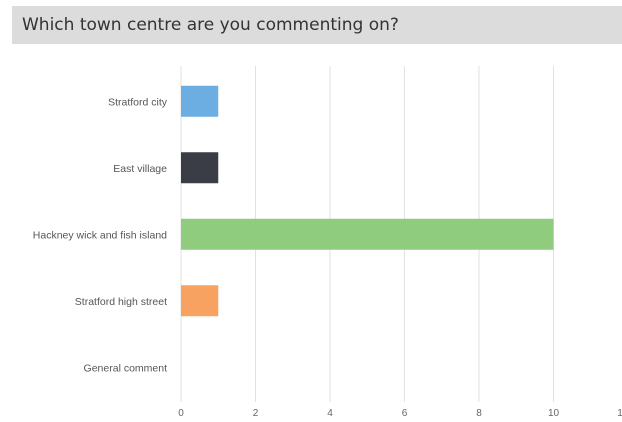  Describe the element at coordinates (140, 169) in the screenshot. I see `category-label: East village` at that location.